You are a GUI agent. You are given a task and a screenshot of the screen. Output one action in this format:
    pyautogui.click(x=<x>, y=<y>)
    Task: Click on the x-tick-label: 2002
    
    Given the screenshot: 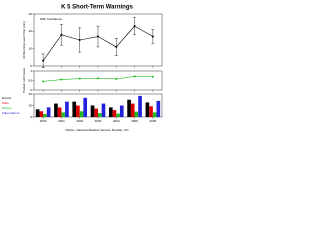 What is the action you would take?
    pyautogui.click(x=79, y=121)
    